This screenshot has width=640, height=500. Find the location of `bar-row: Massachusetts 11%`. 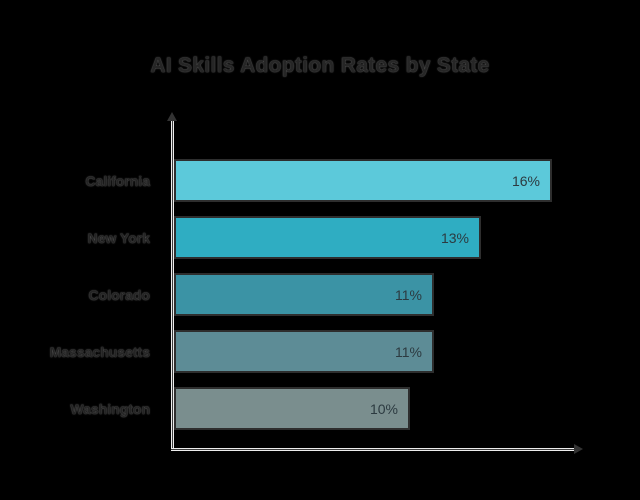

bar-row: Massachusetts 11% is located at coordinates (320, 351).